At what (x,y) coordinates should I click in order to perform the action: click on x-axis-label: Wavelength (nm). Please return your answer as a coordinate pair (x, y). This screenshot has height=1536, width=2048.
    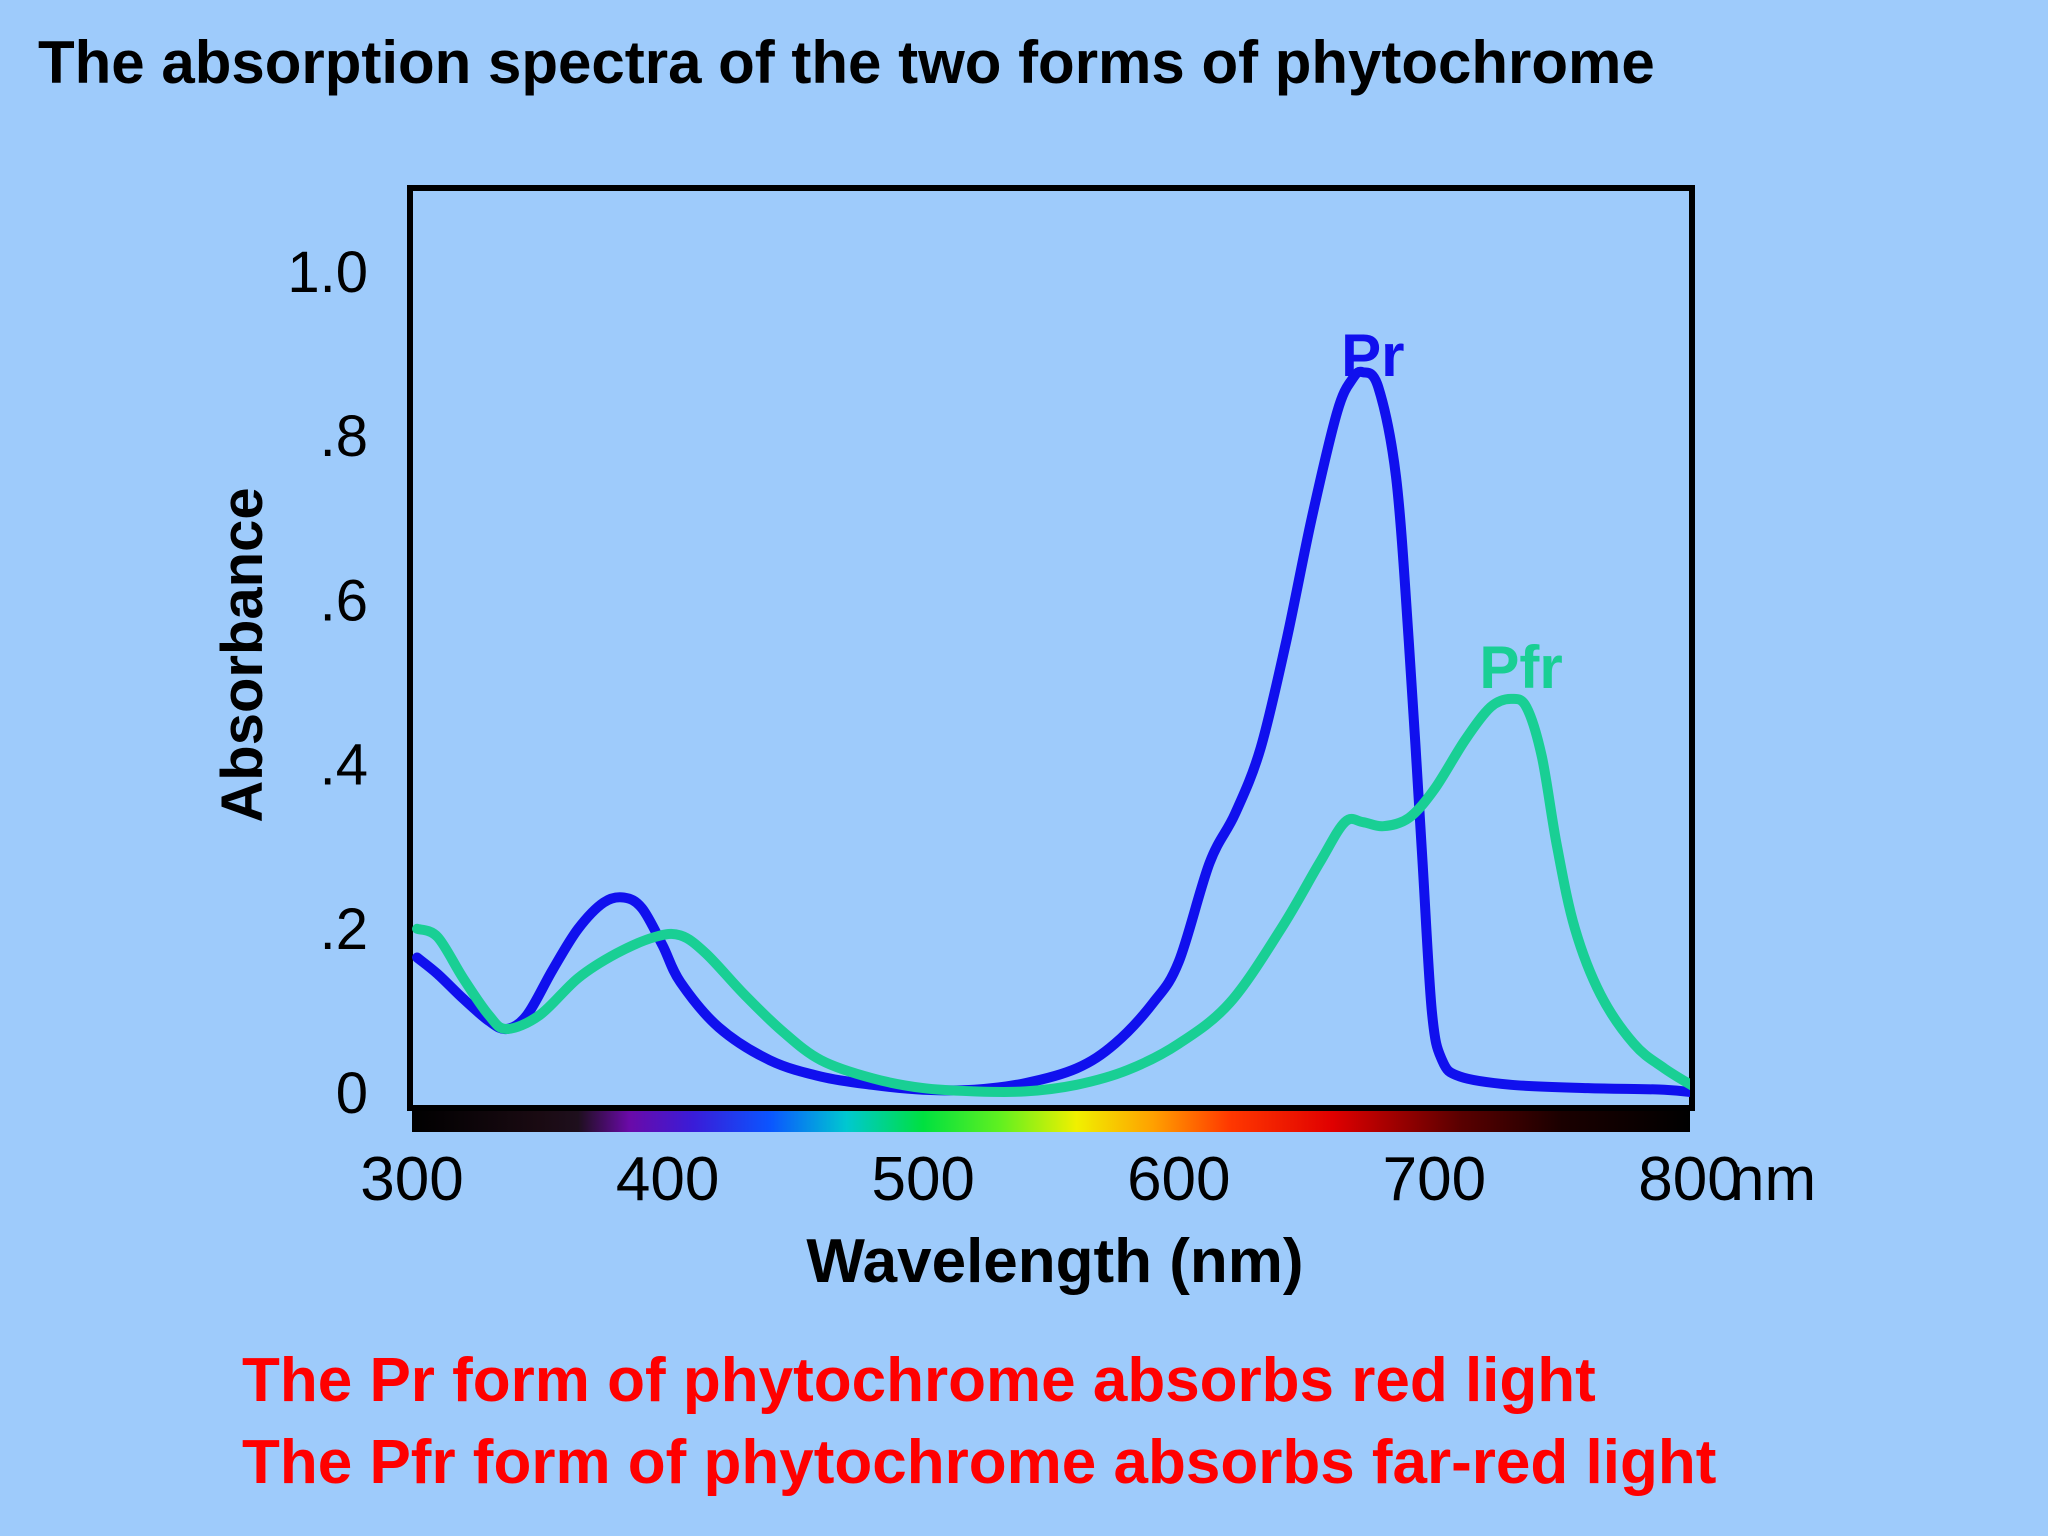
    Looking at the image, I should click on (1054, 1261).